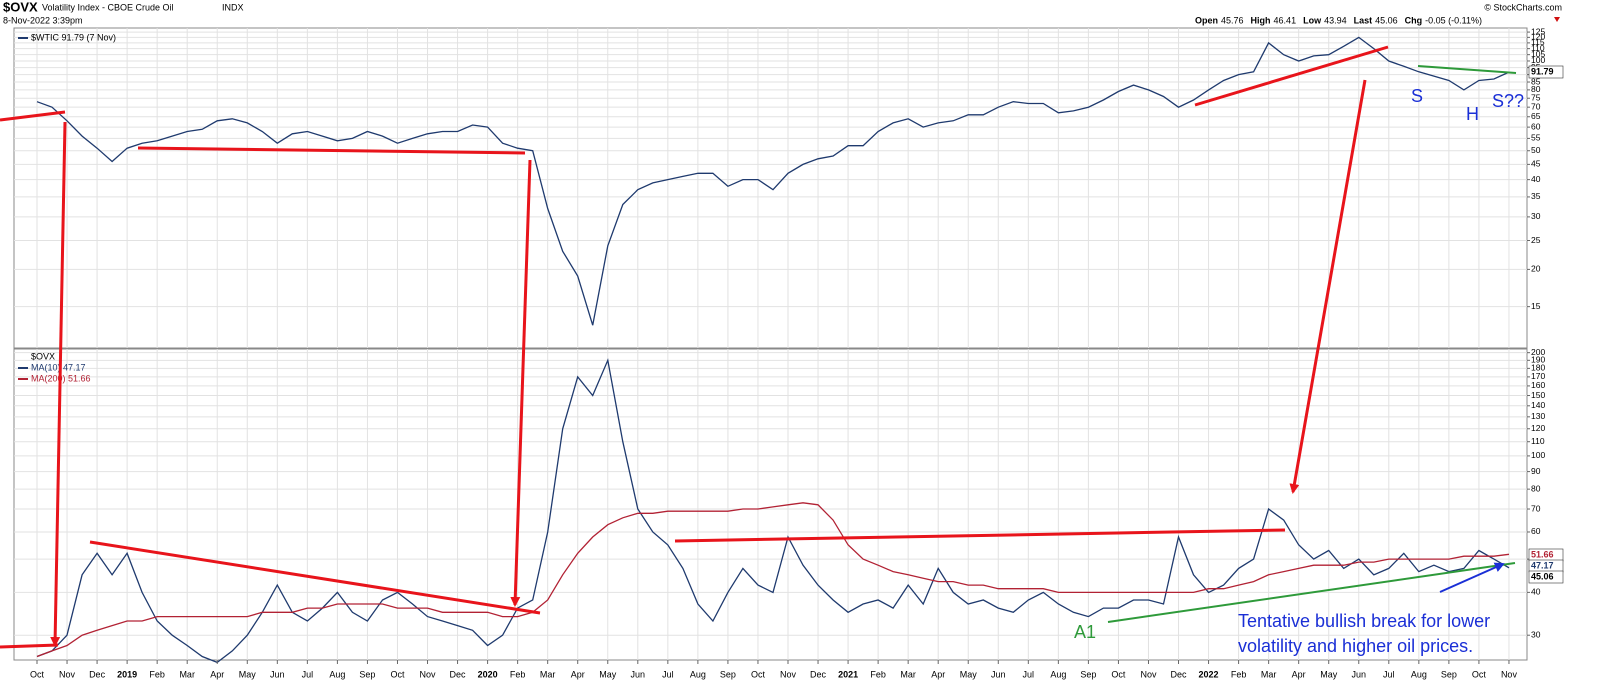 The width and height of the screenshot is (1600, 700). I want to click on y-tick-label: 130, so click(1538, 416).